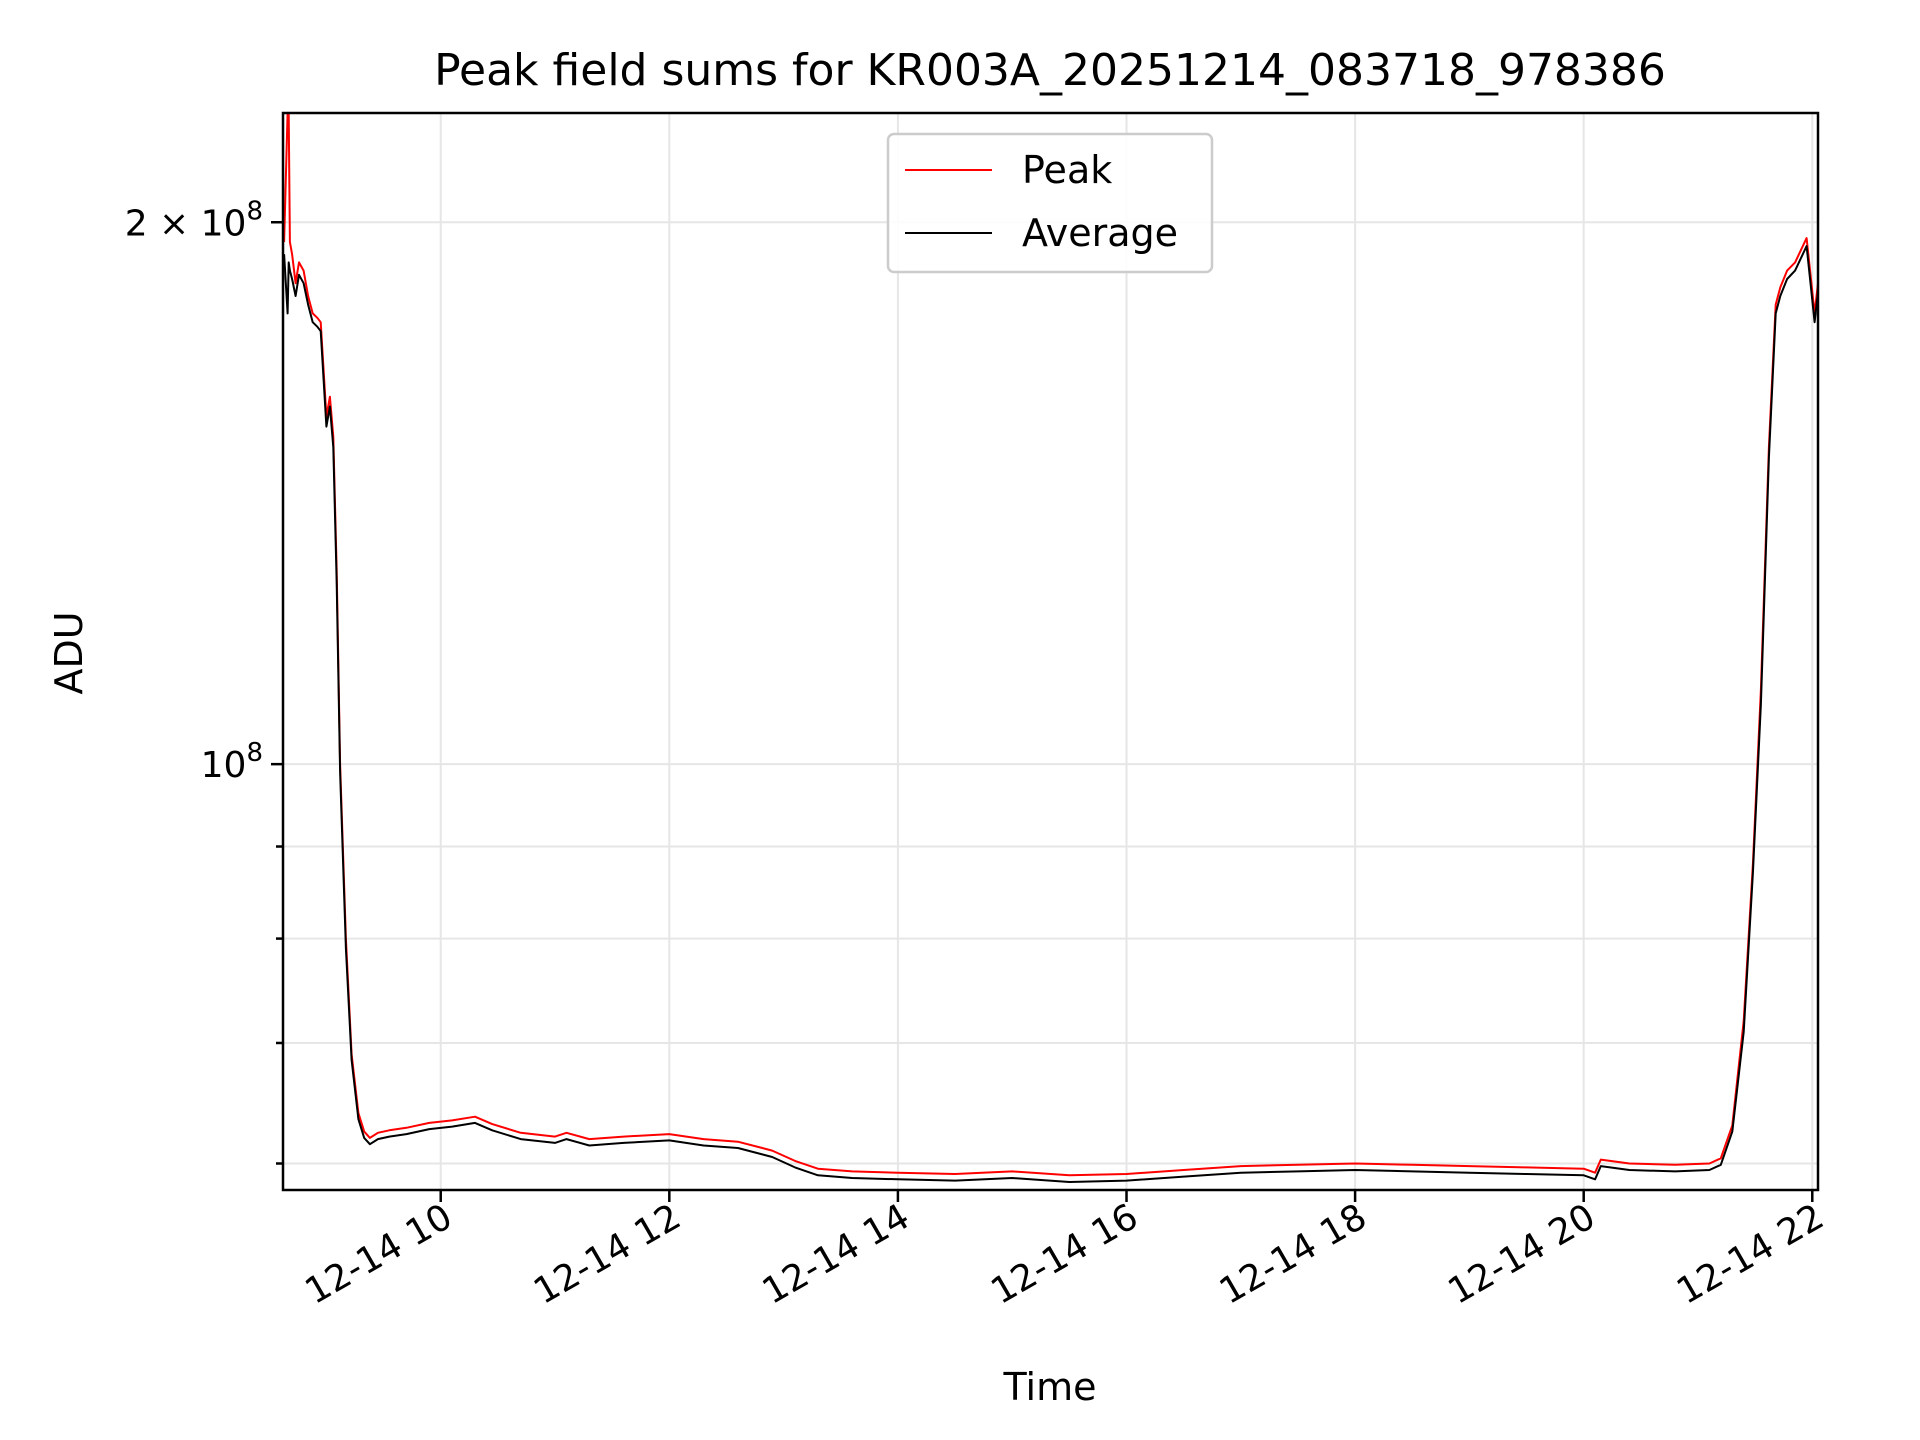 The image size is (1920, 1440). Describe the element at coordinates (194, 220) in the screenshot. I see `y-tick-label: 2 × 108` at that location.